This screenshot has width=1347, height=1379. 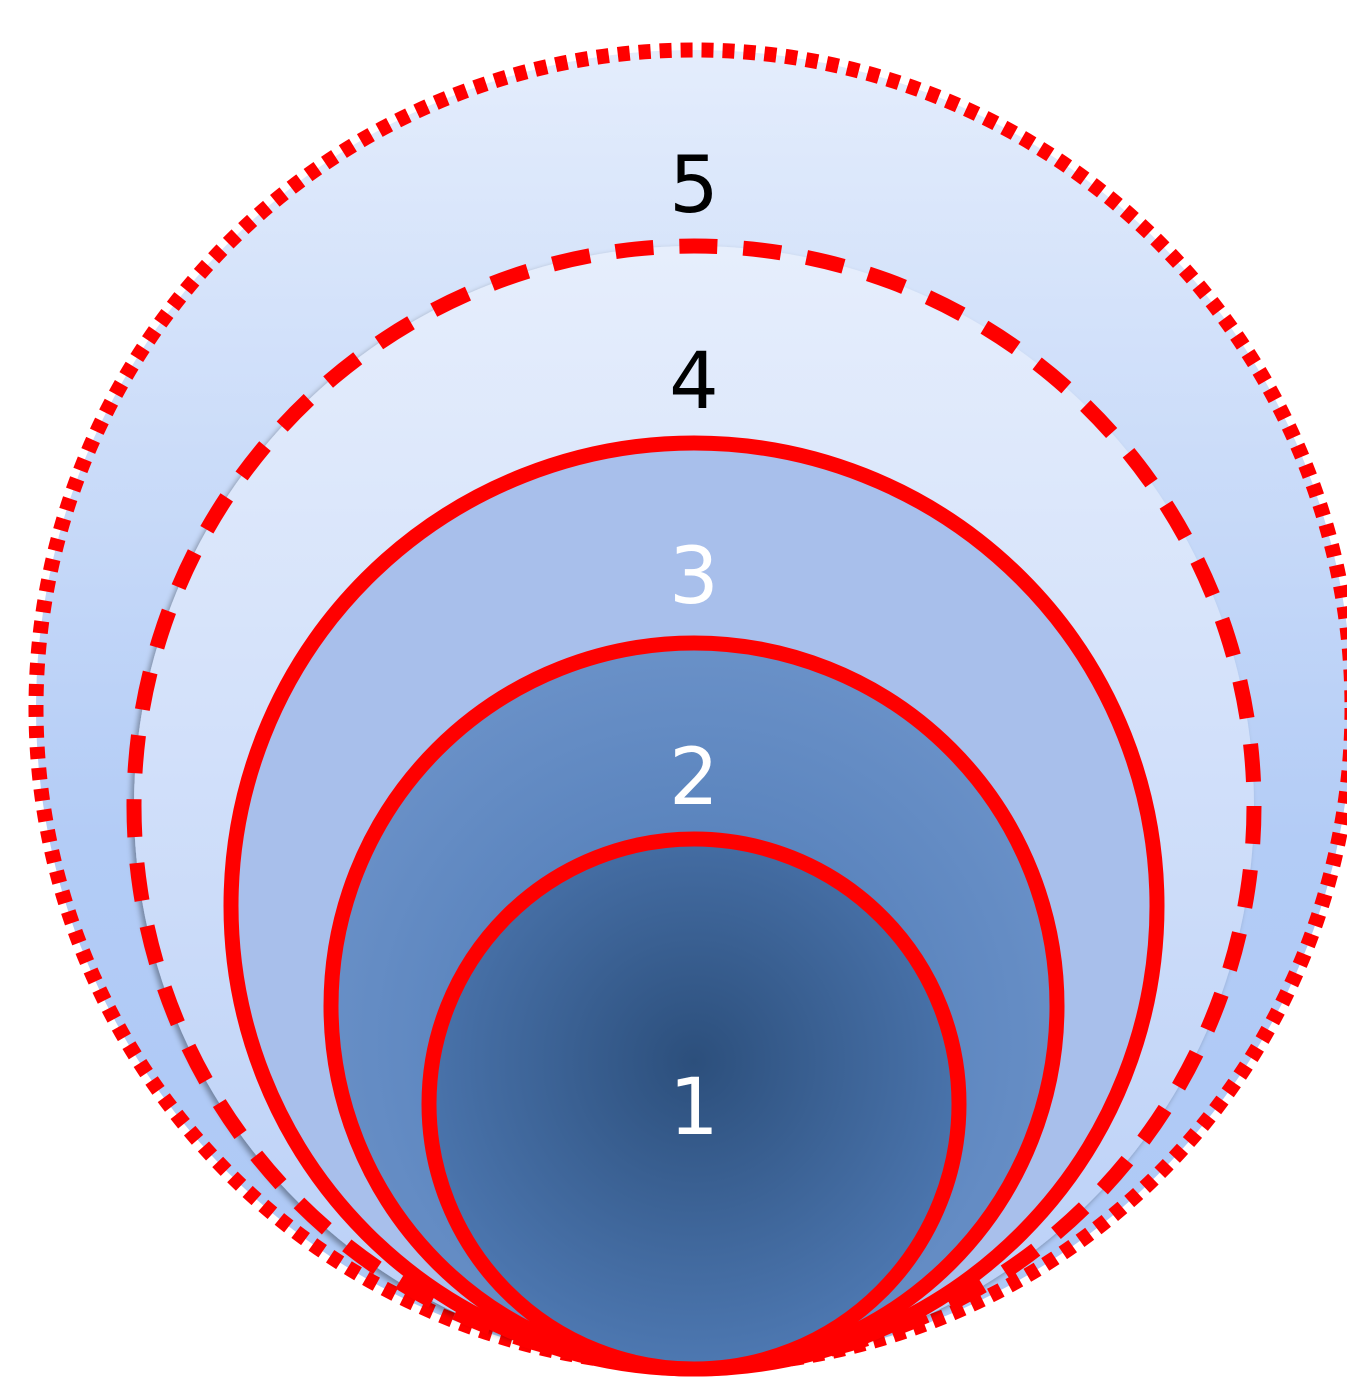 What do you see at coordinates (694, 1108) in the screenshot?
I see `level-1-label: 1` at bounding box center [694, 1108].